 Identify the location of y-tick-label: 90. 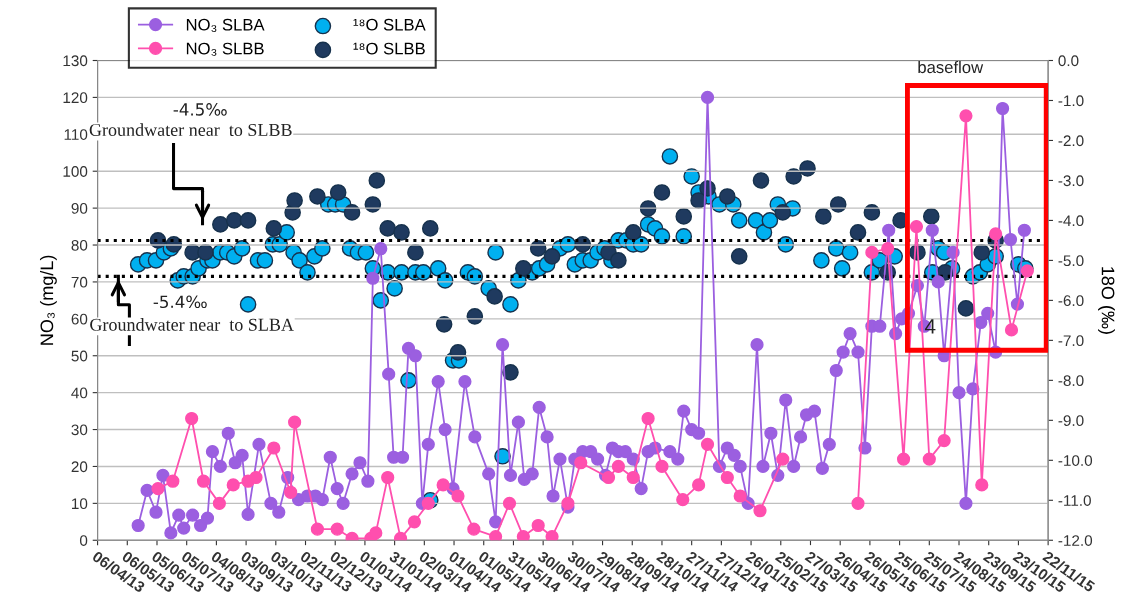
(79, 208).